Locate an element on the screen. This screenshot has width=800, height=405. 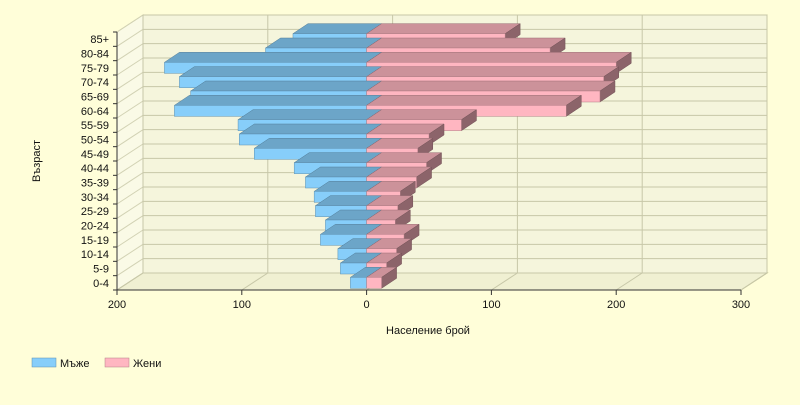
y-tick-label: 5-9 is located at coordinates (101, 270).